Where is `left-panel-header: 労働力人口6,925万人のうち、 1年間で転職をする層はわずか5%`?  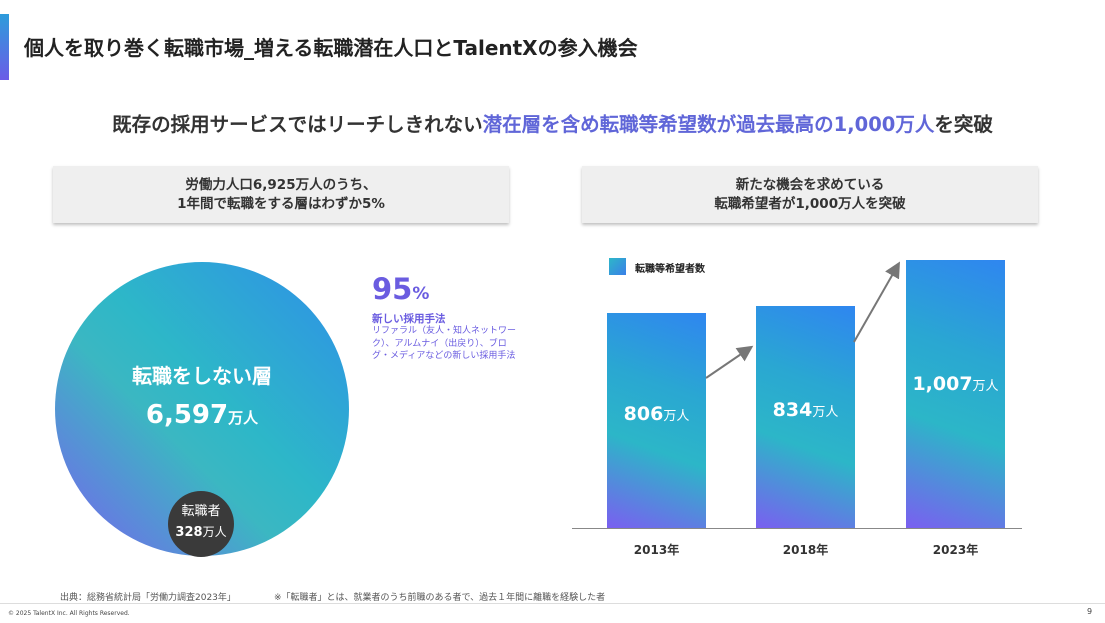
left-panel-header: 労働力人口6,925万人のうち、 1年間で転職をする層はわずか5% is located at coordinates (281, 194).